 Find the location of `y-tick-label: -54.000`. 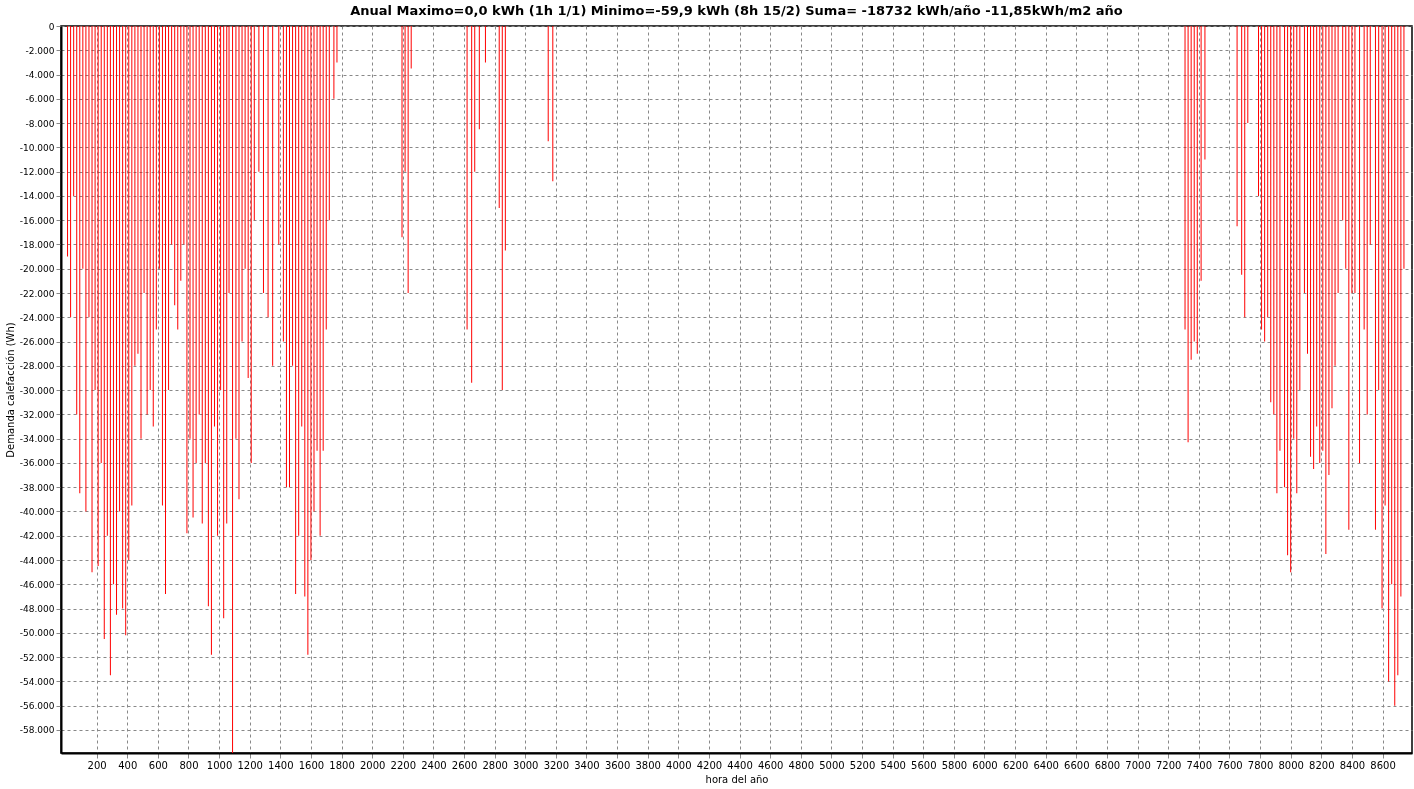

y-tick-label: -54.000 is located at coordinates (37, 681).